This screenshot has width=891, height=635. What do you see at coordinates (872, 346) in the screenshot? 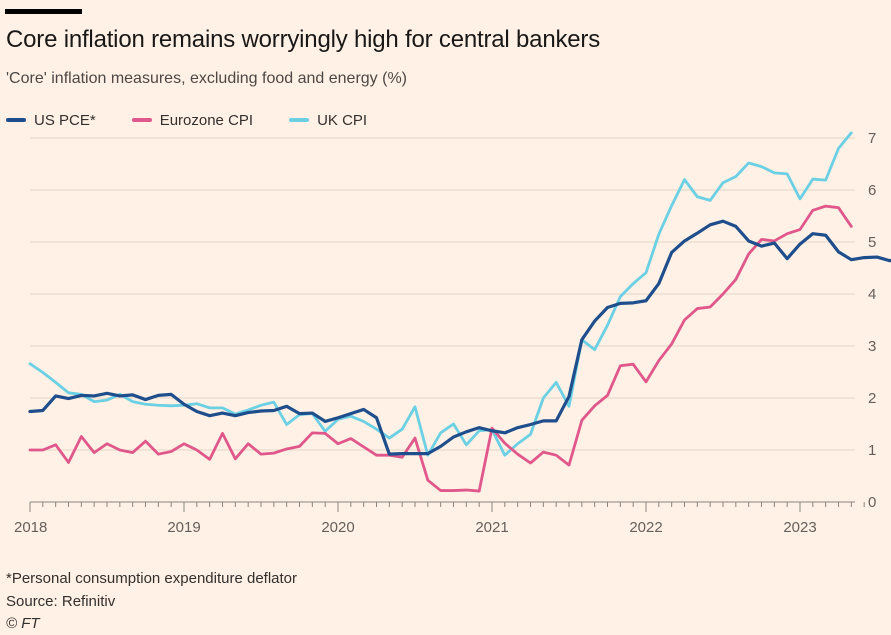
I see `y-tick-label-3: 3` at bounding box center [872, 346].